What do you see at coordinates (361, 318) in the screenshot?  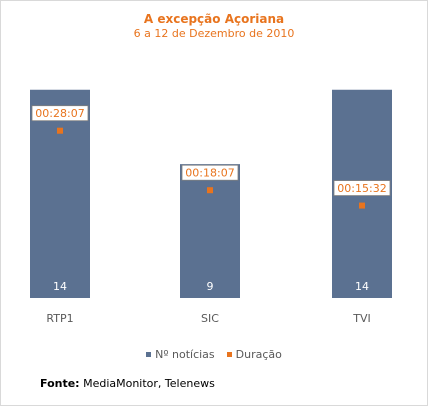 I see `x-tick-tvi: TVI` at bounding box center [361, 318].